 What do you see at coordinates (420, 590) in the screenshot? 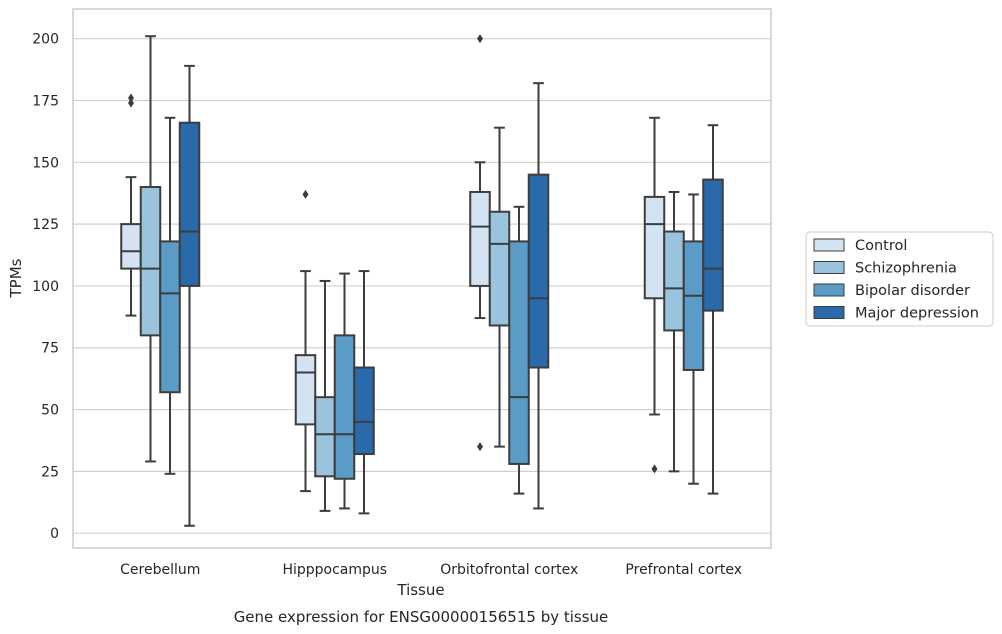
I see `x-axis-label: Tissue` at bounding box center [420, 590].